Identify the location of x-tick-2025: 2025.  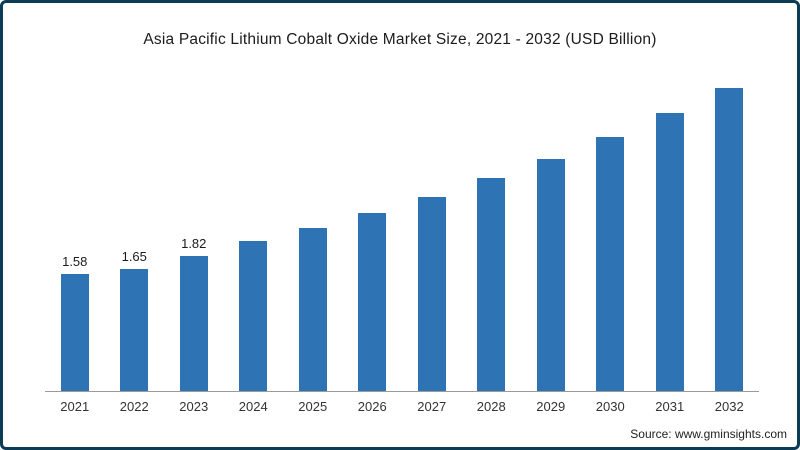
(313, 406).